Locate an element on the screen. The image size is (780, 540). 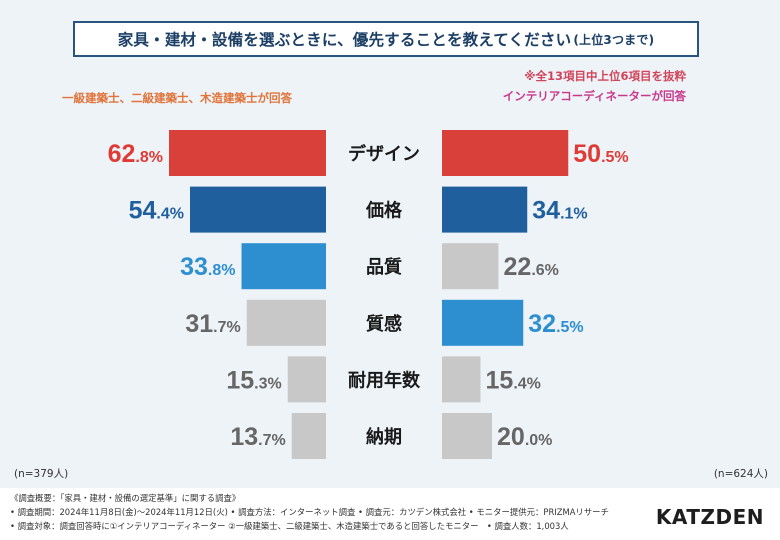
category-label: 価格 is located at coordinates (384, 211).